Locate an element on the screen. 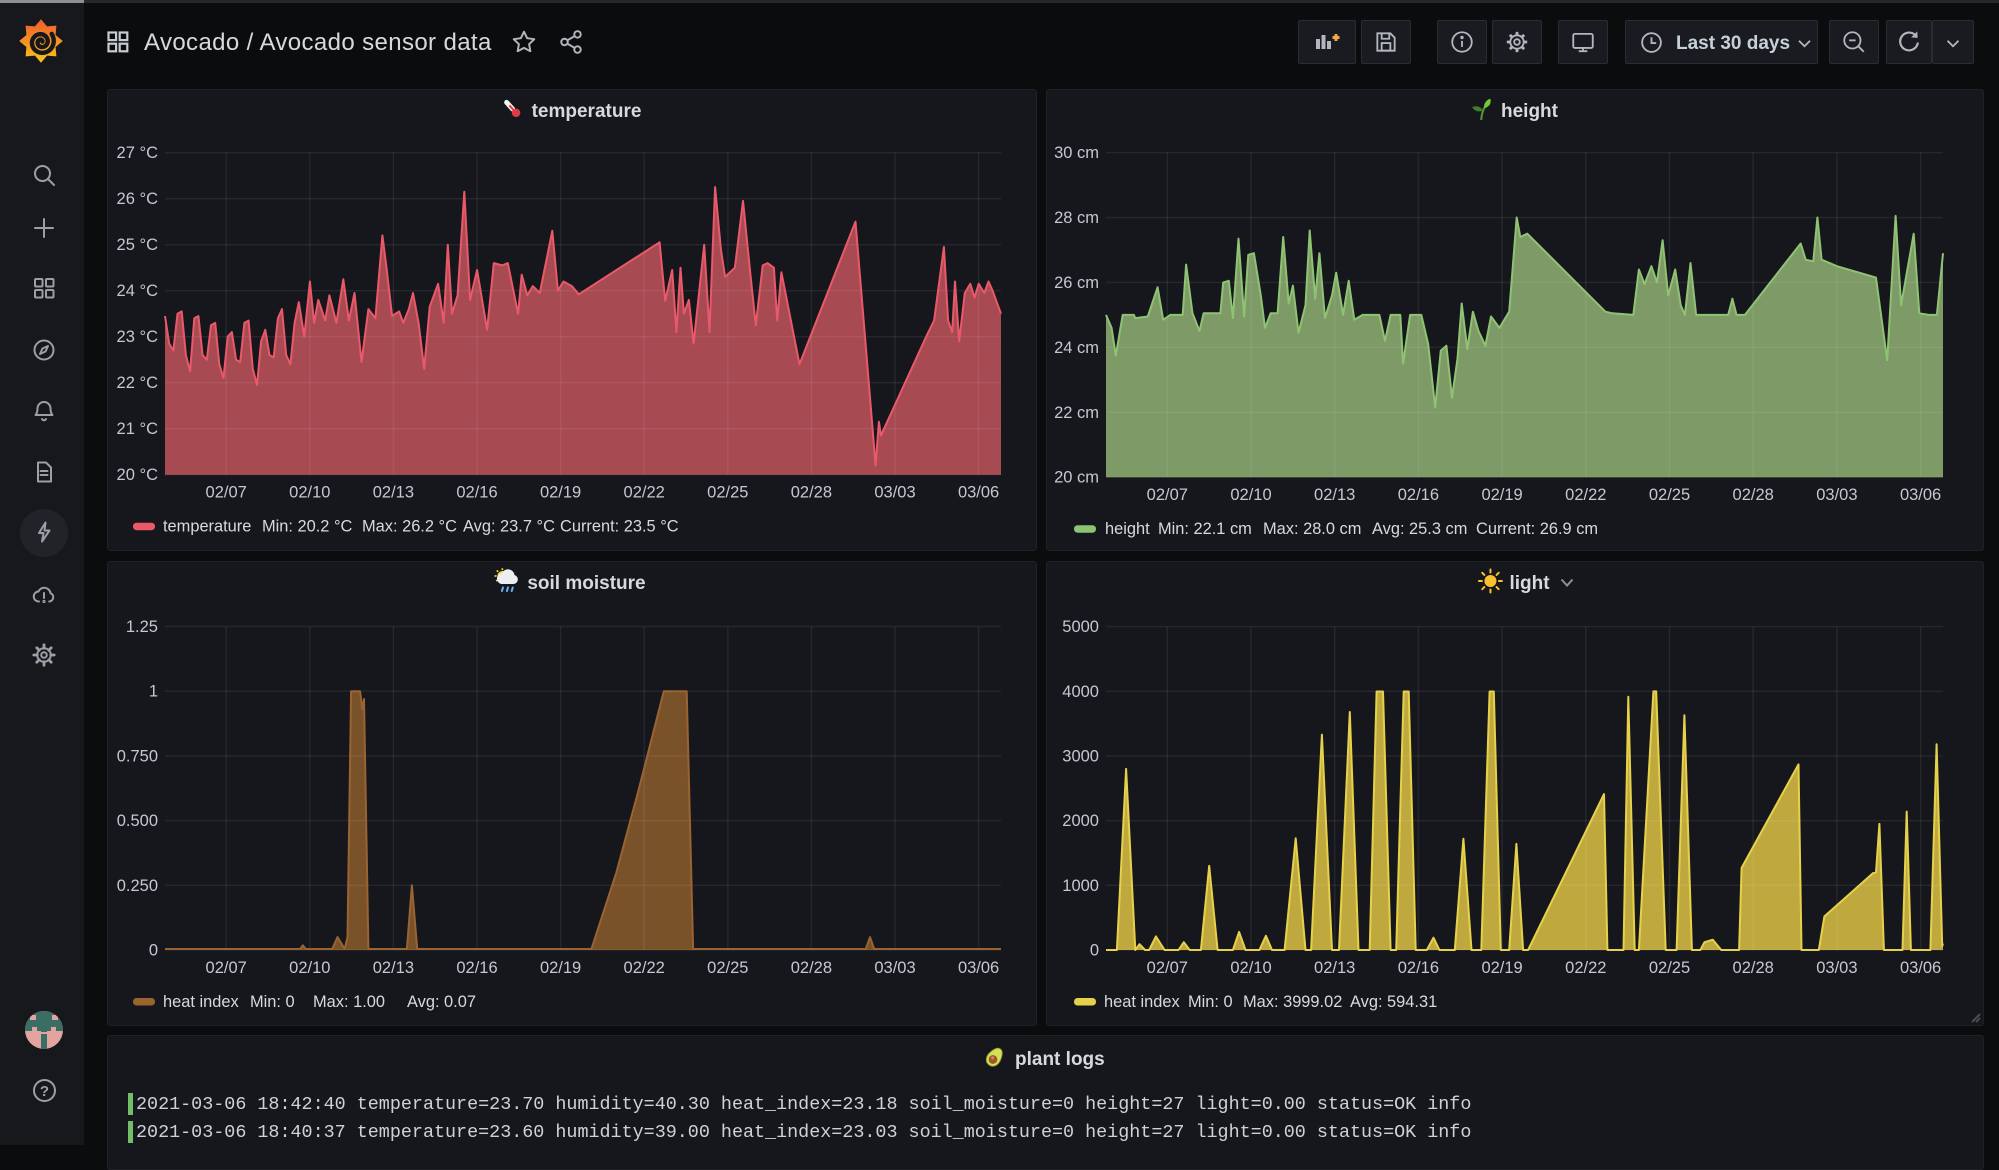 Image resolution: width=1999 pixels, height=1170 pixels. svg-text: 24 °C is located at coordinates (138, 291).